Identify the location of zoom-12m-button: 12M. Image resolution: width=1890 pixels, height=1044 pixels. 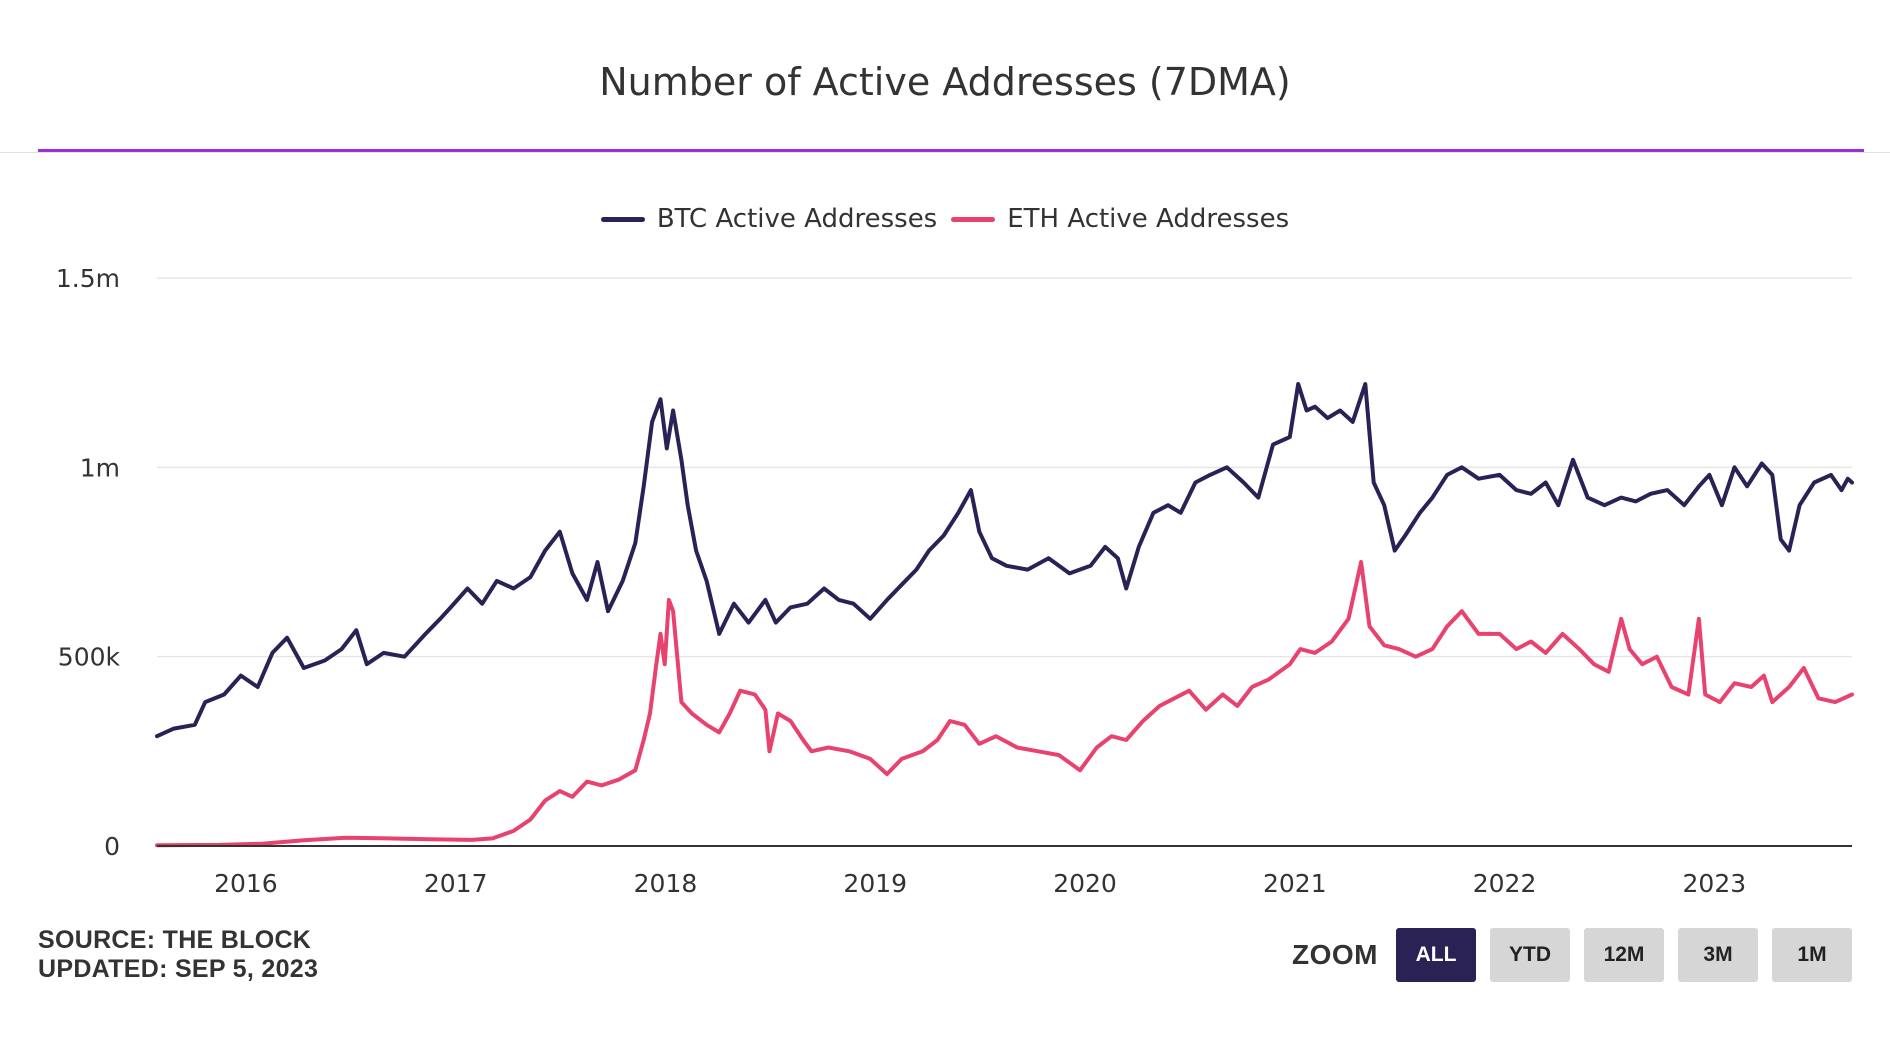
(1624, 955).